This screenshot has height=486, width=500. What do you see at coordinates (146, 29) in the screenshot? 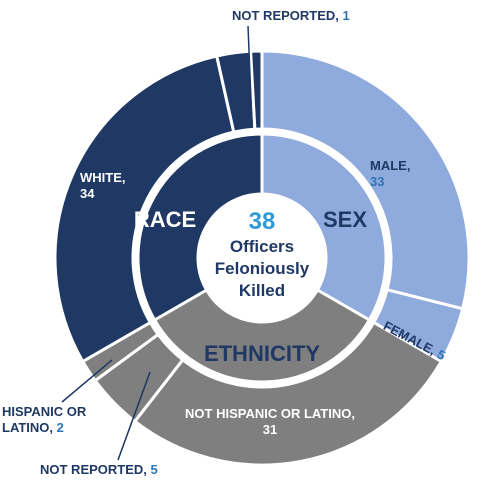
I see `segment-value: 3` at bounding box center [146, 29].